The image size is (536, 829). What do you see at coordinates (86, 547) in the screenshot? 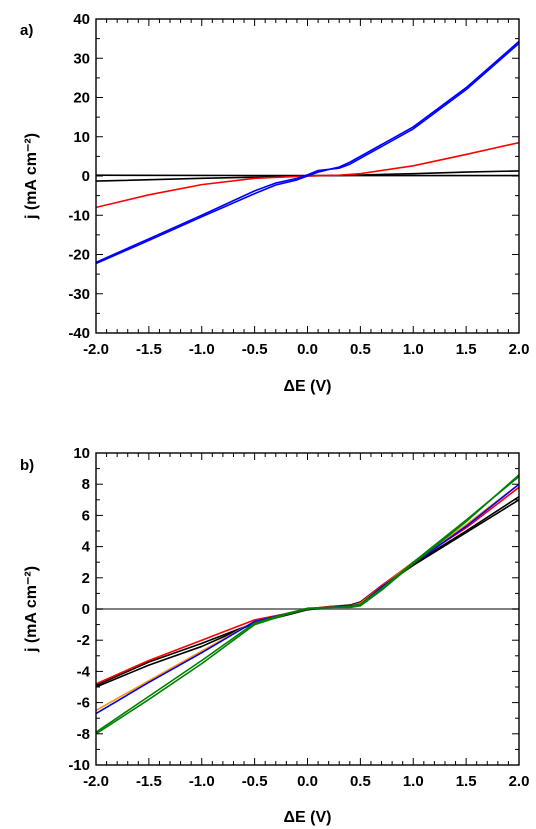
I see `y-tick-label: 4` at bounding box center [86, 547].